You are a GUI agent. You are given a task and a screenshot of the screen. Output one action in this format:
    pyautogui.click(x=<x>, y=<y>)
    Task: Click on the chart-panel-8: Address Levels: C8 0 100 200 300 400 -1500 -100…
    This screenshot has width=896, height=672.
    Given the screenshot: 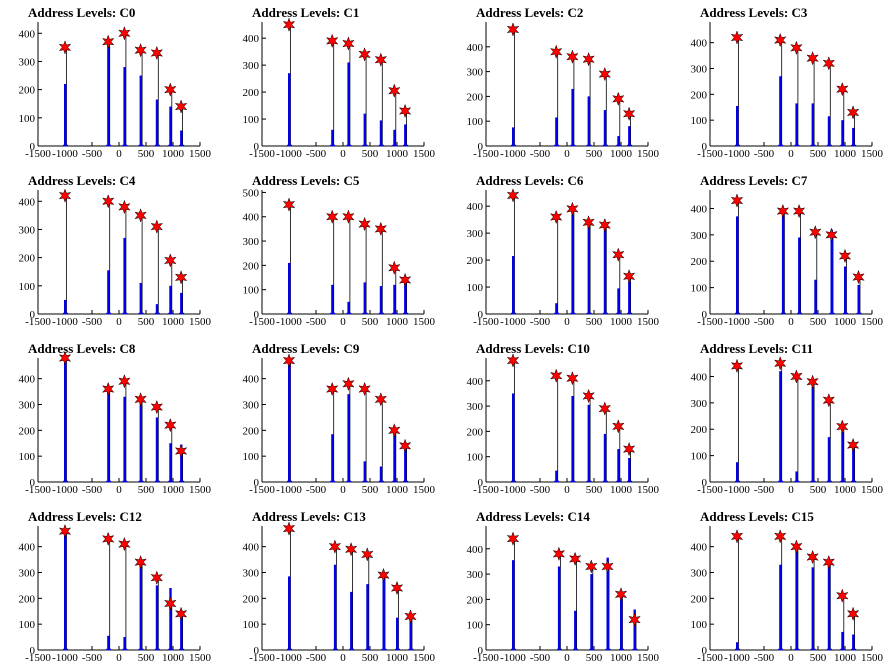 What is the action you would take?
    pyautogui.click(x=112, y=420)
    